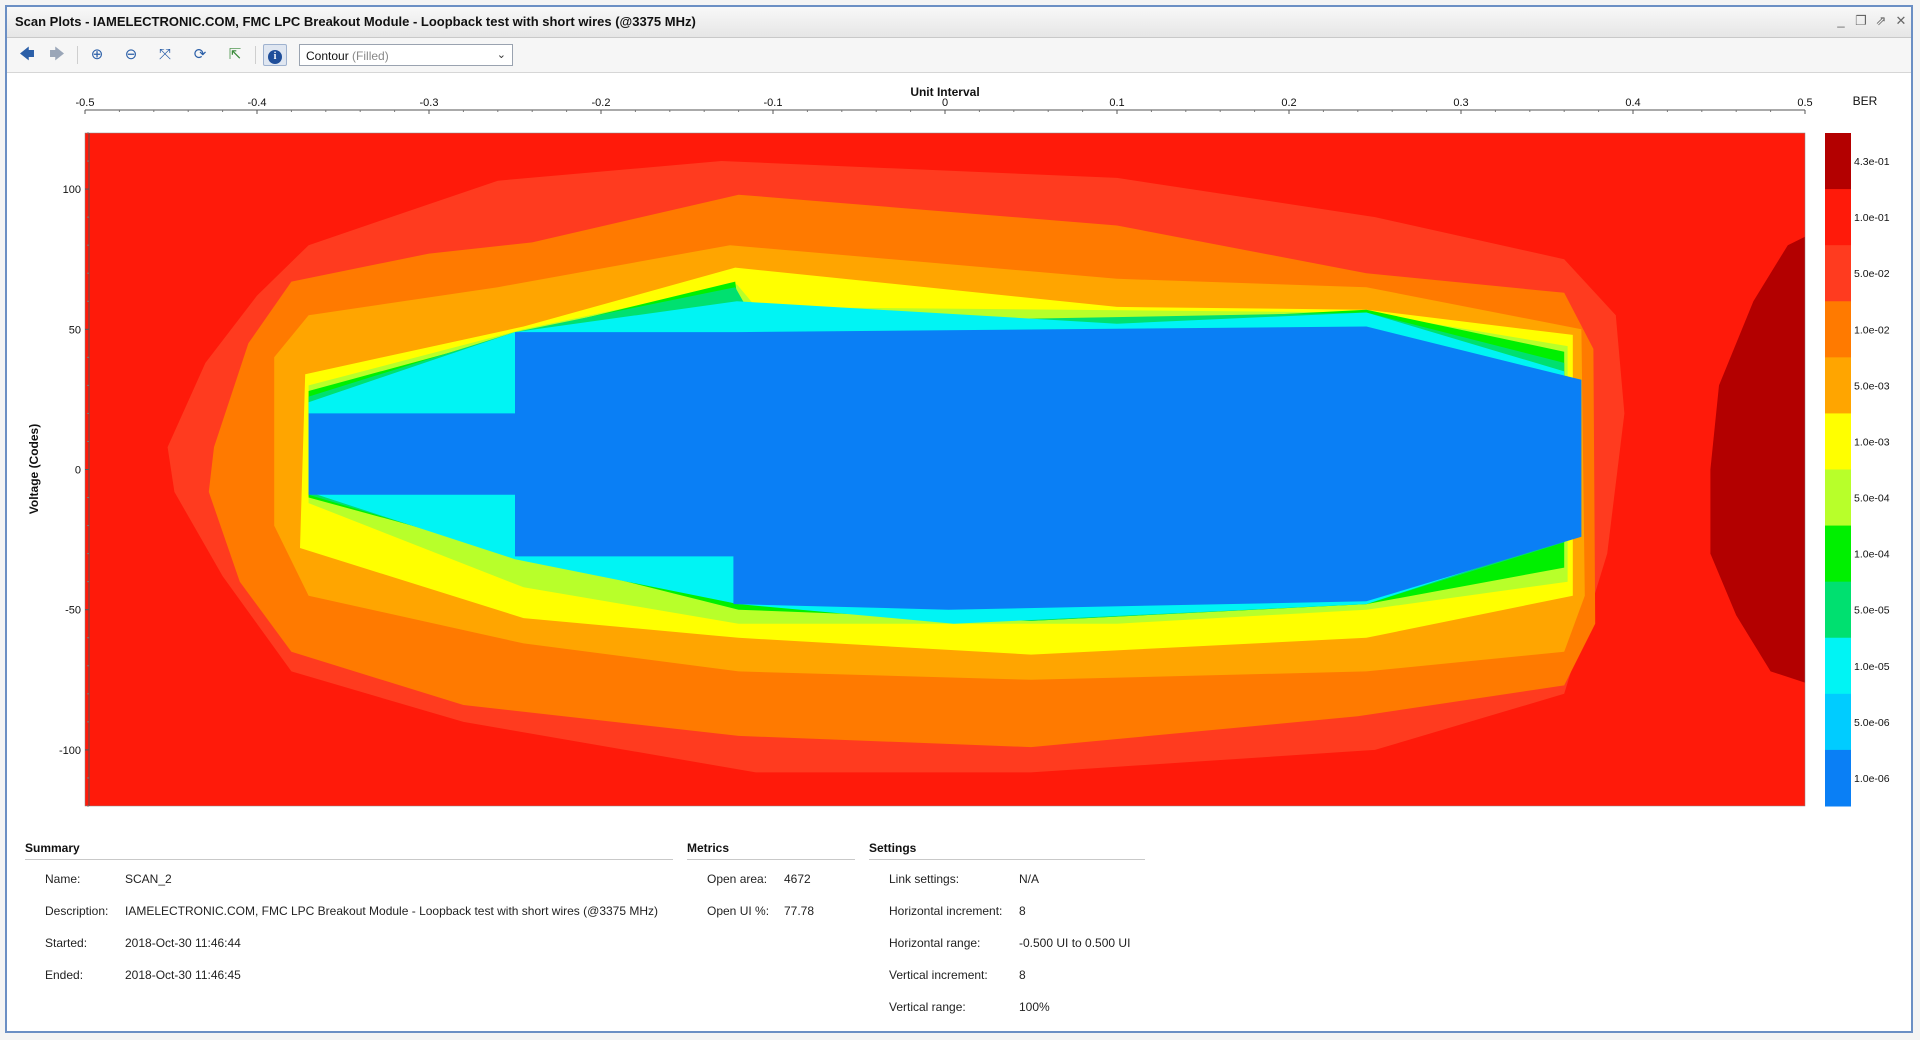 The width and height of the screenshot is (1920, 1040). Describe the element at coordinates (75, 330) in the screenshot. I see `y-tick-label: 50` at that location.